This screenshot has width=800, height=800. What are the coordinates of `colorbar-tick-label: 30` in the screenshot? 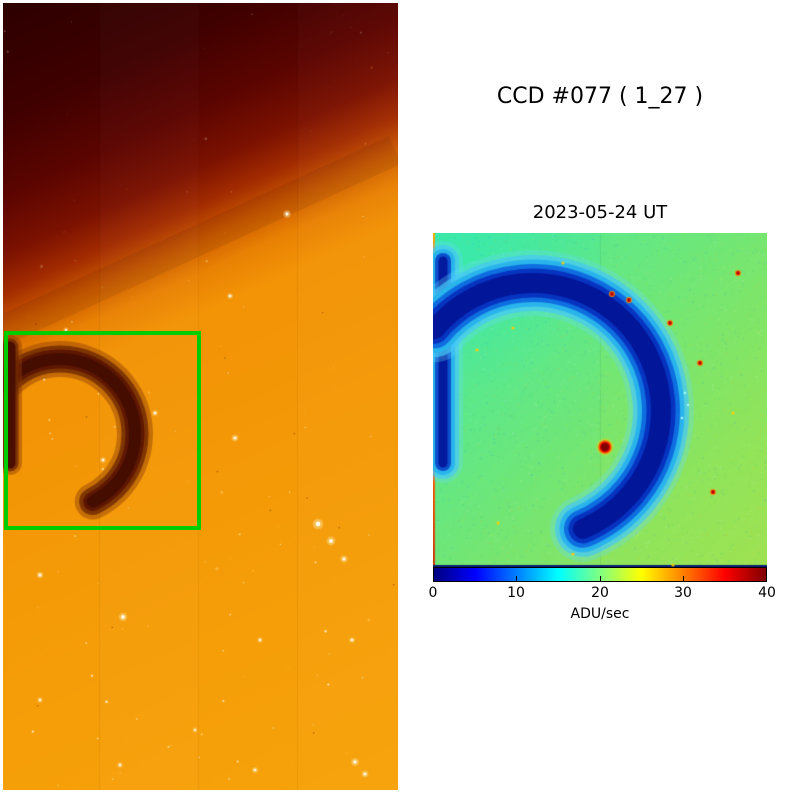 It's located at (683, 593).